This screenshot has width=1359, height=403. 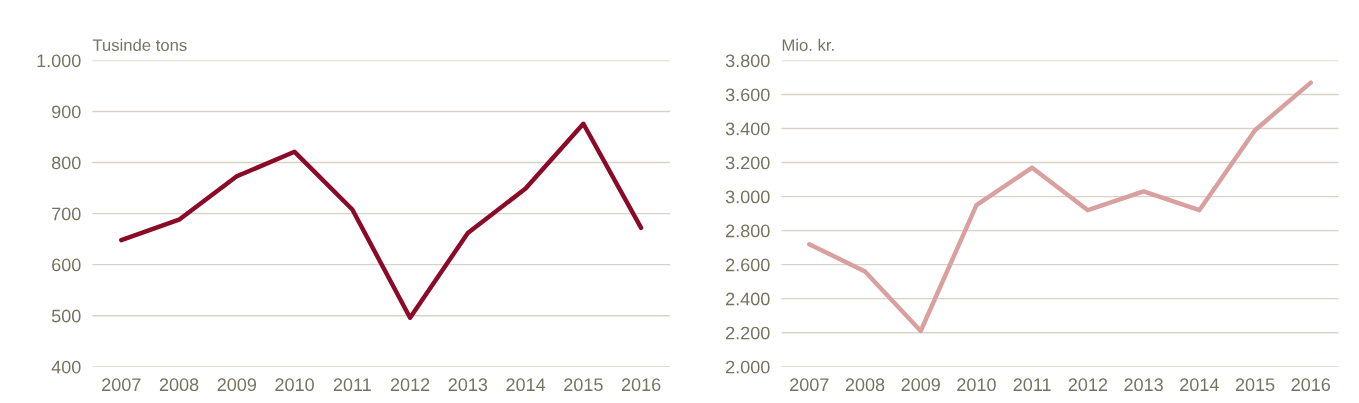 What do you see at coordinates (748, 299) in the screenshot?
I see `y-tick-label: 2.400` at bounding box center [748, 299].